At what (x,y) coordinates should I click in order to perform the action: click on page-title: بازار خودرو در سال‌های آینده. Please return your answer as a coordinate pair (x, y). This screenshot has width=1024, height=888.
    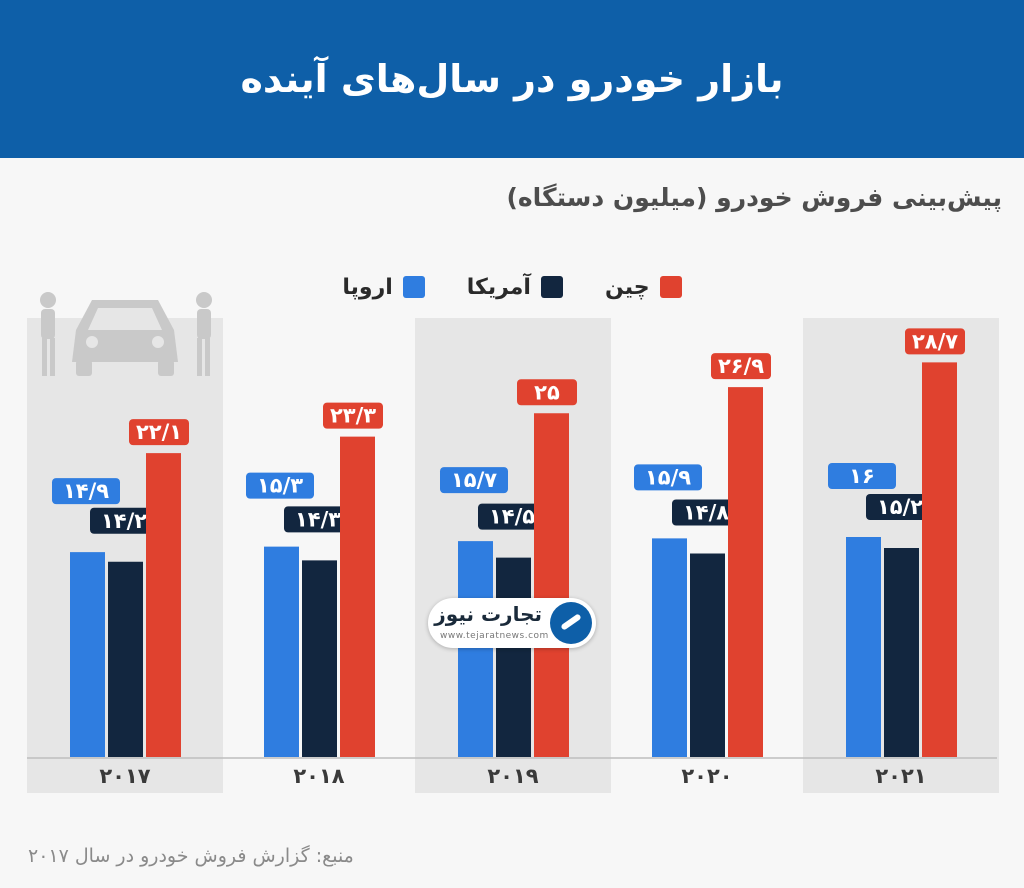
    Looking at the image, I should click on (512, 79).